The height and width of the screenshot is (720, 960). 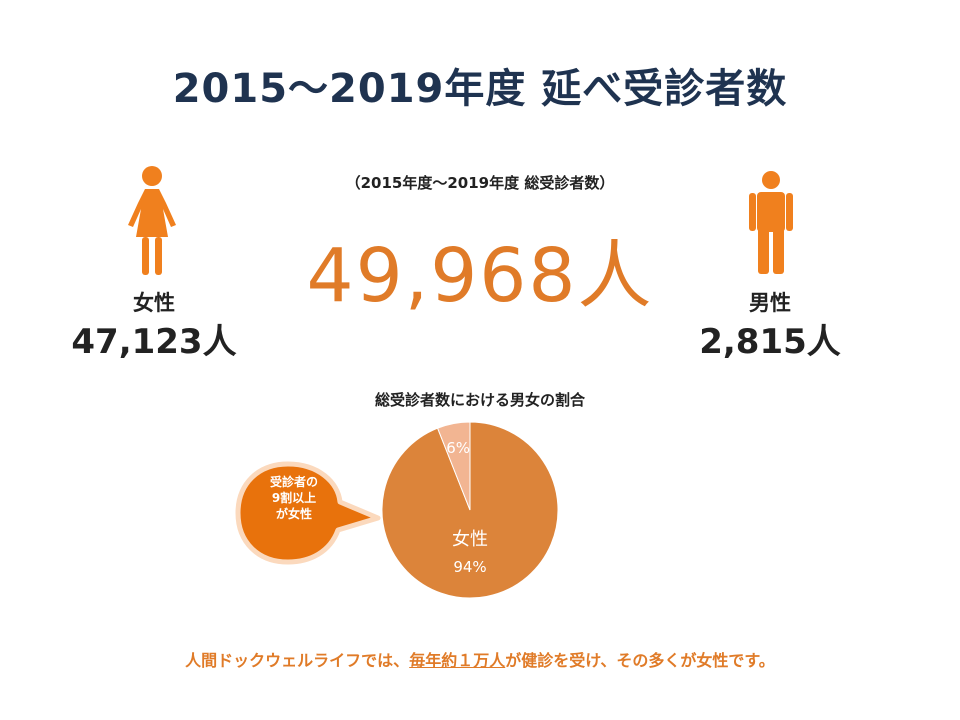 I want to click on male-count: 2,815人, so click(x=770, y=342).